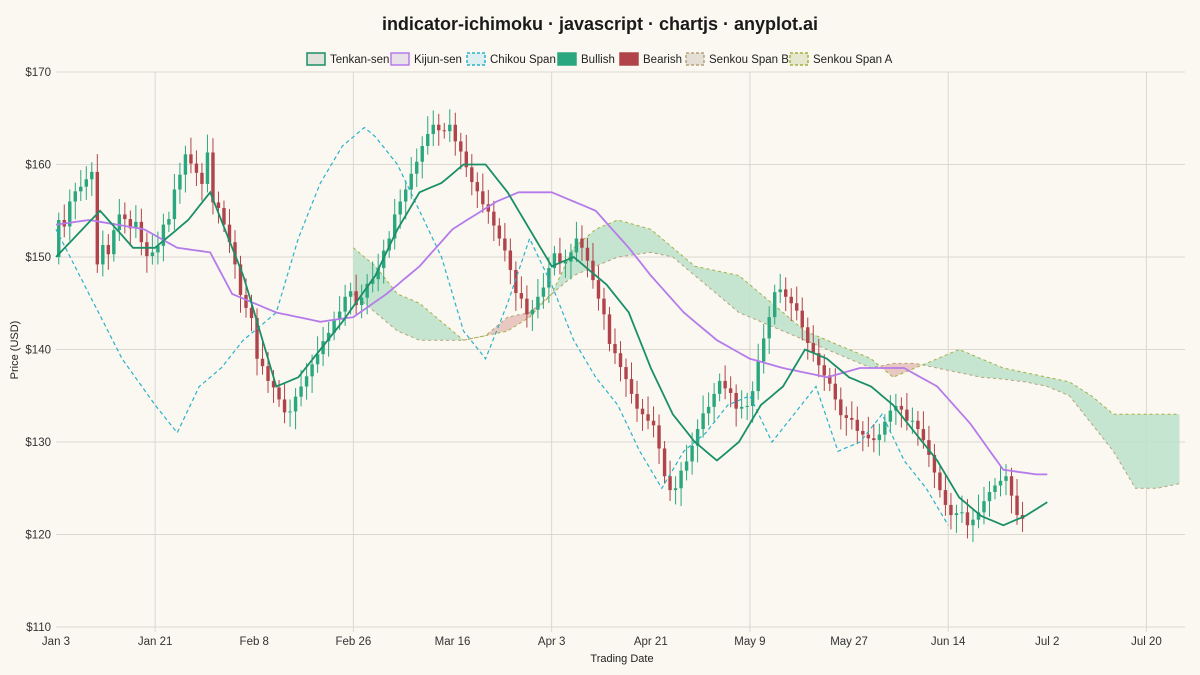 The image size is (1200, 675). I want to click on x-axis-label: Trading Date, so click(621, 659).